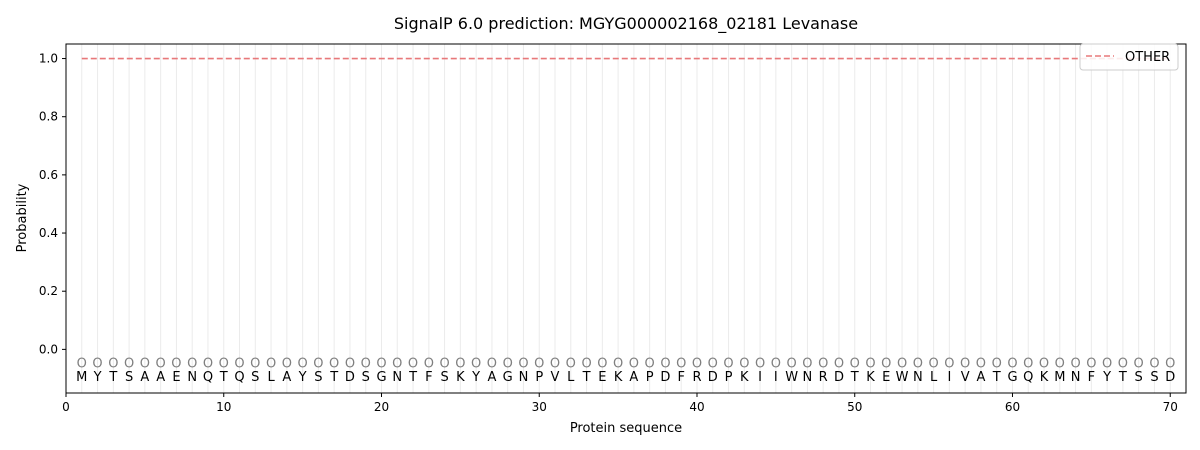  What do you see at coordinates (192, 363) in the screenshot?
I see `residue-marker-8: O` at bounding box center [192, 363].